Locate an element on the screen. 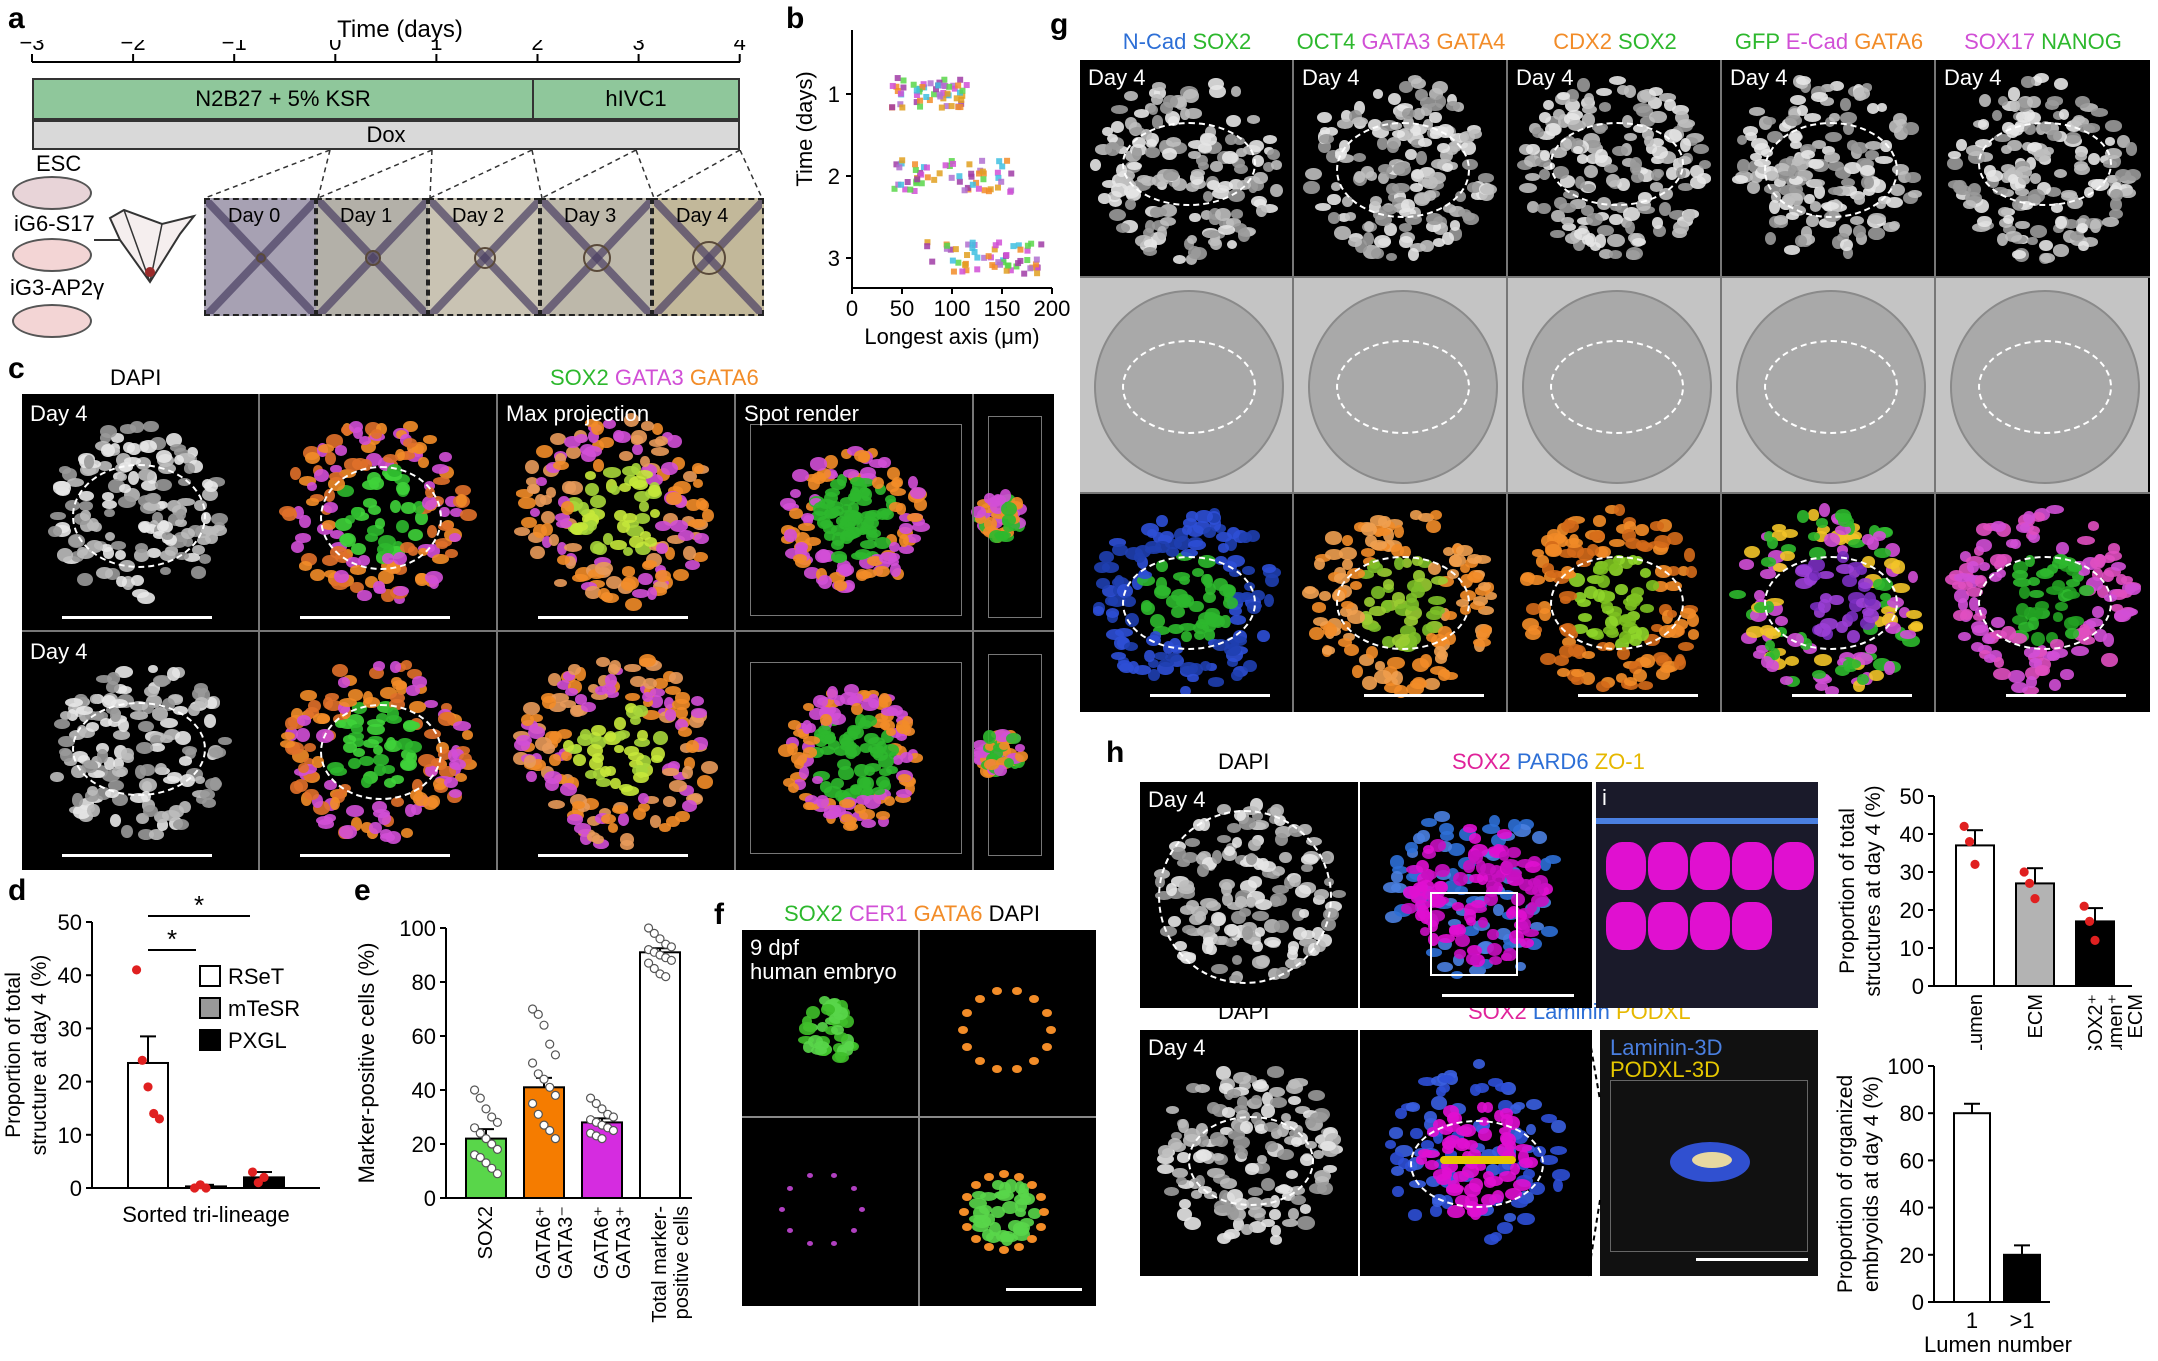  h-marker-pard6: PARD6 is located at coordinates (1552, 761).